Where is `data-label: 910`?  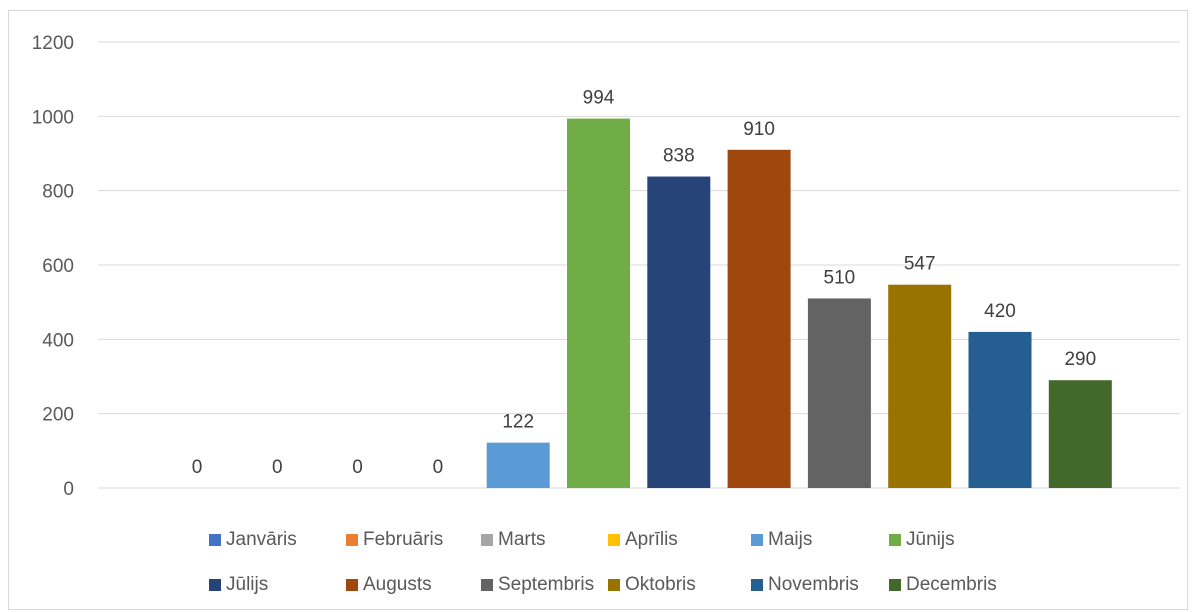
data-label: 910 is located at coordinates (759, 129).